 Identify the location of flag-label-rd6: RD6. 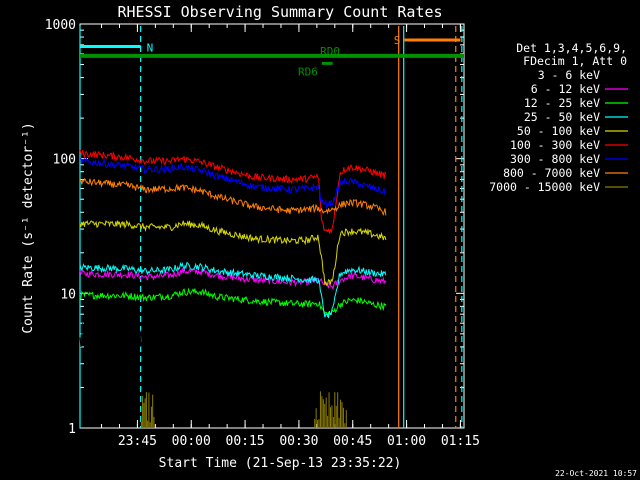
(308, 71).